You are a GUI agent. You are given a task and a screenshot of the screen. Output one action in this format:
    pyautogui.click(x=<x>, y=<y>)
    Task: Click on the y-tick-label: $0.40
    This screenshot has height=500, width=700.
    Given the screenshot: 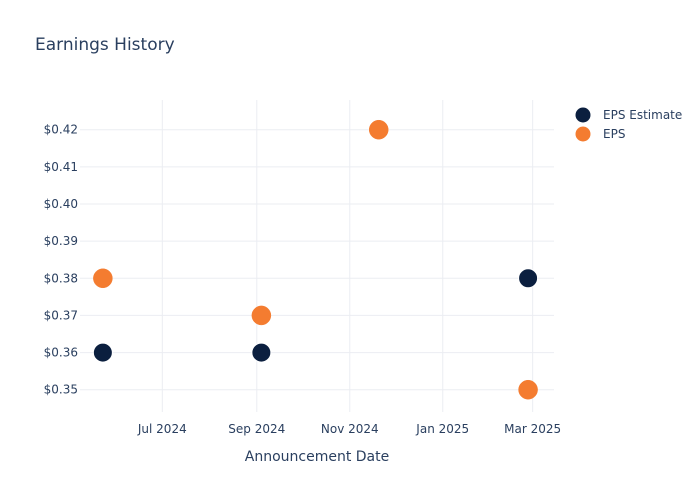 What is the action you would take?
    pyautogui.click(x=61, y=204)
    